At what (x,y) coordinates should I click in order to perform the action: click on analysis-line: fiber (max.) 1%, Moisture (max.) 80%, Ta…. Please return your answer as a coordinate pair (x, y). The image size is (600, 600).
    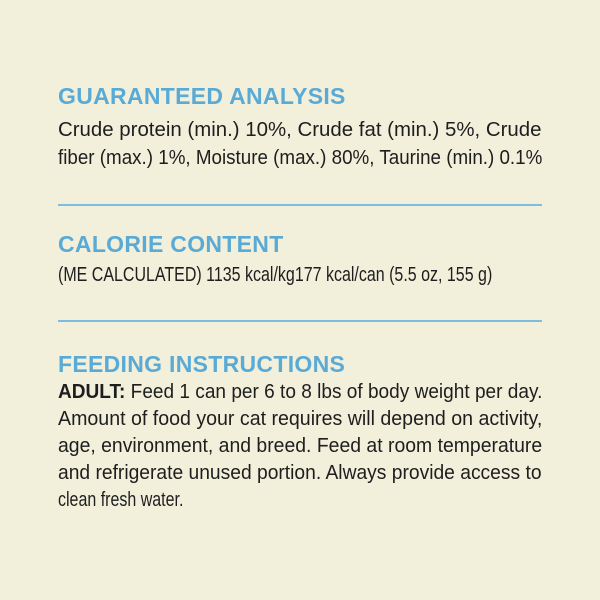
    Looking at the image, I should click on (300, 158).